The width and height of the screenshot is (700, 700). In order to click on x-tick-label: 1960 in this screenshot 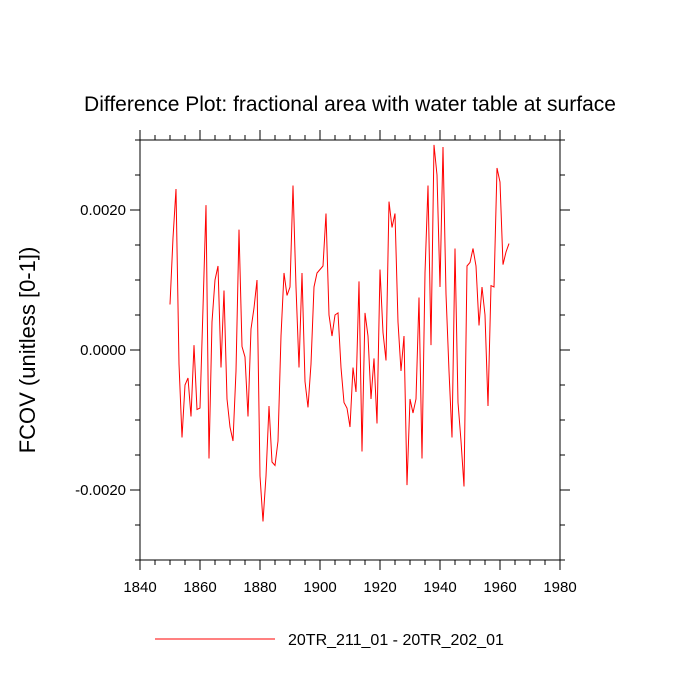, I will do `click(499, 587)`.